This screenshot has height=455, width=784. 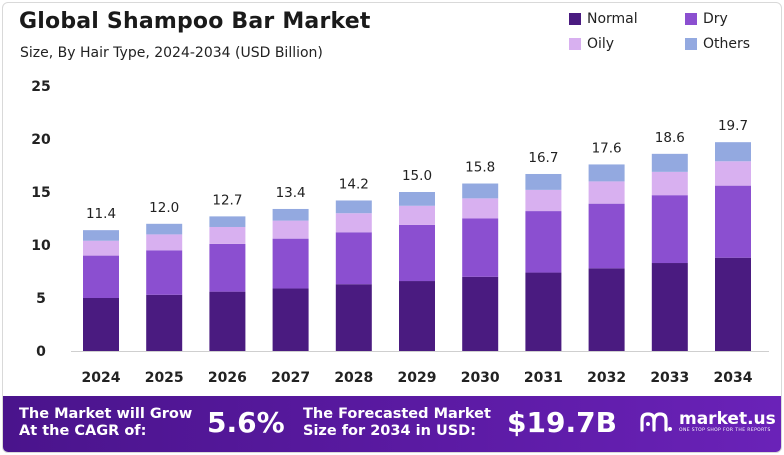 I want to click on x-tick-label: 2034, so click(x=733, y=378).